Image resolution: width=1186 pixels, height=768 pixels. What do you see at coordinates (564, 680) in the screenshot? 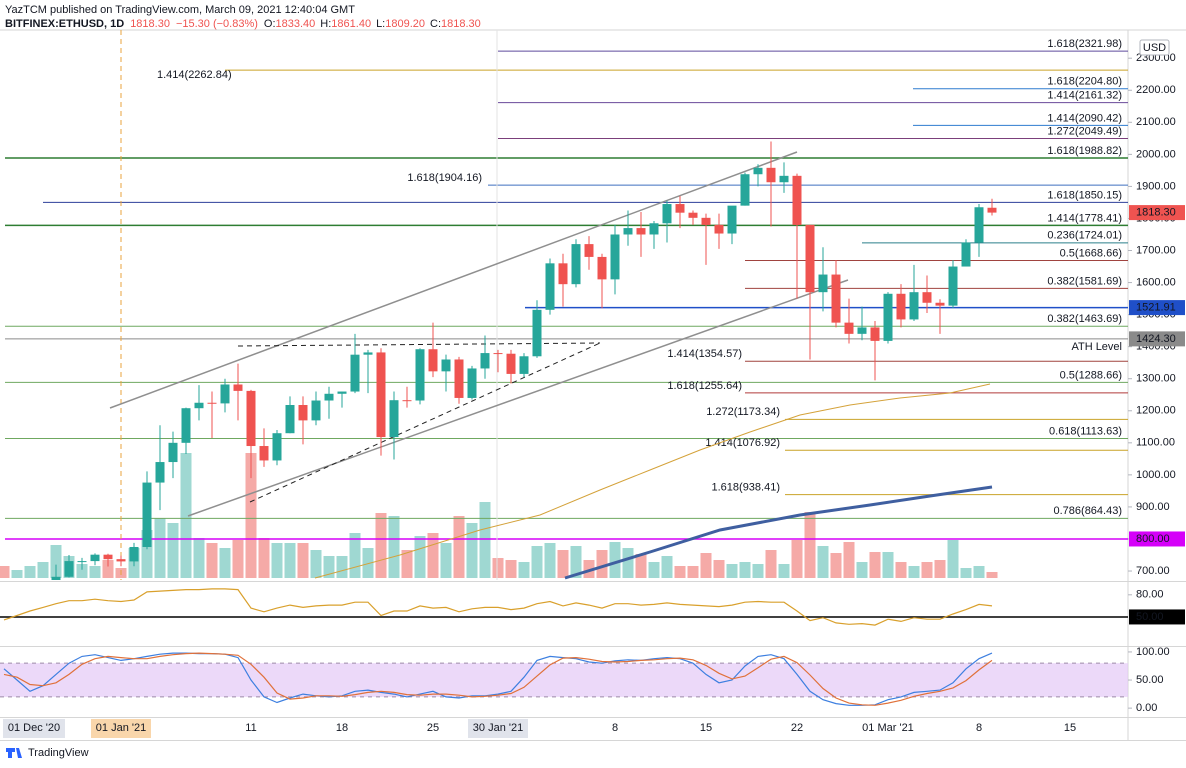
I see `band` at bounding box center [564, 680].